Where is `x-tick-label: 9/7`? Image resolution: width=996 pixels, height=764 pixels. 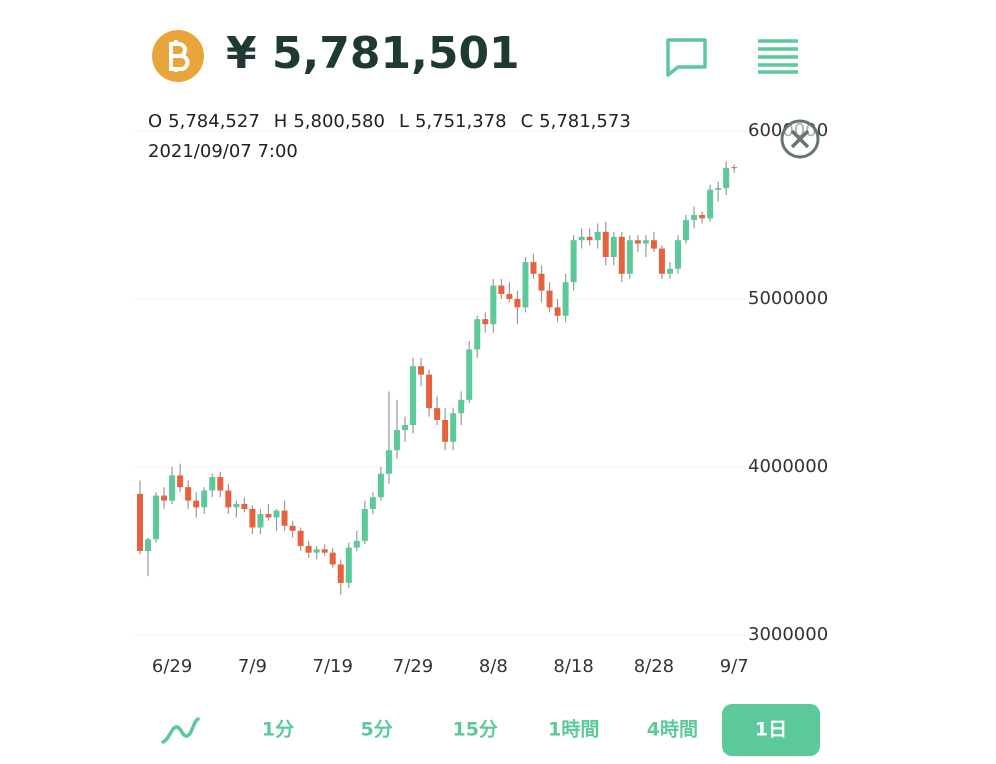
x-tick-label: 9/7 is located at coordinates (734, 666).